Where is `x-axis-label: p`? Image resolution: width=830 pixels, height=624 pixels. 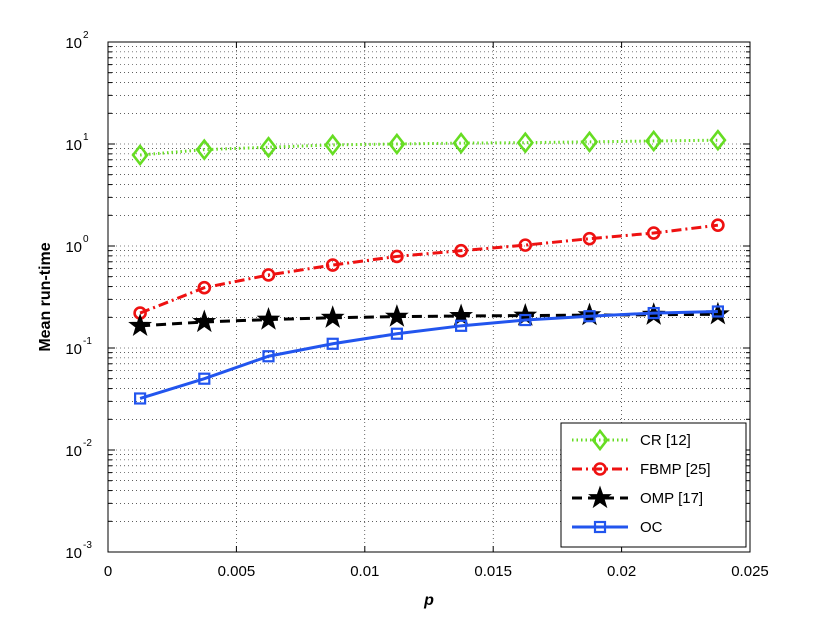 x-axis-label: p is located at coordinates (428, 600).